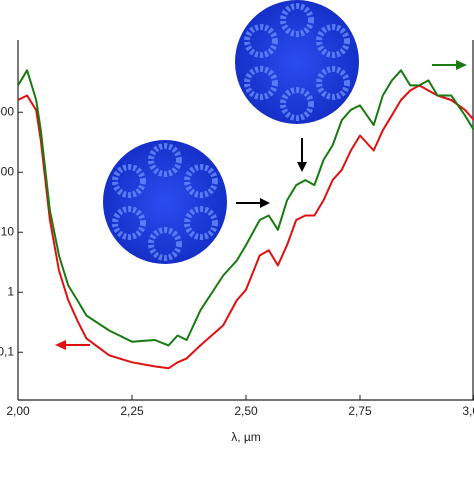  What do you see at coordinates (7, 351) in the screenshot?
I see `y-tick-label: 0,1` at bounding box center [7, 351].